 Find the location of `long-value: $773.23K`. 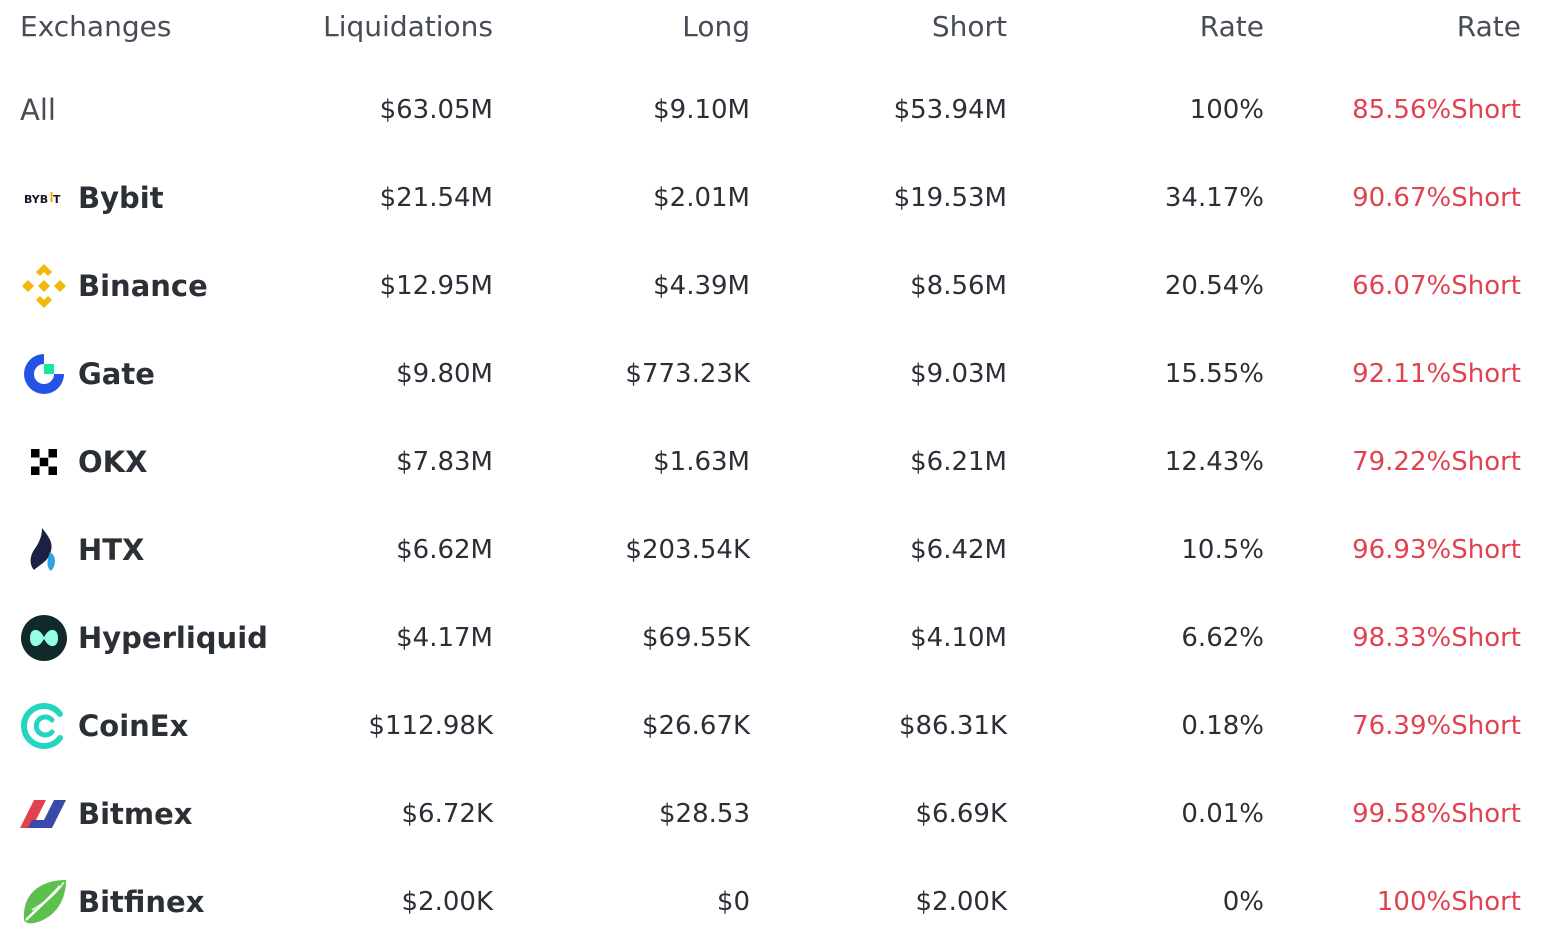

long-value: $773.23K is located at coordinates (687, 374).